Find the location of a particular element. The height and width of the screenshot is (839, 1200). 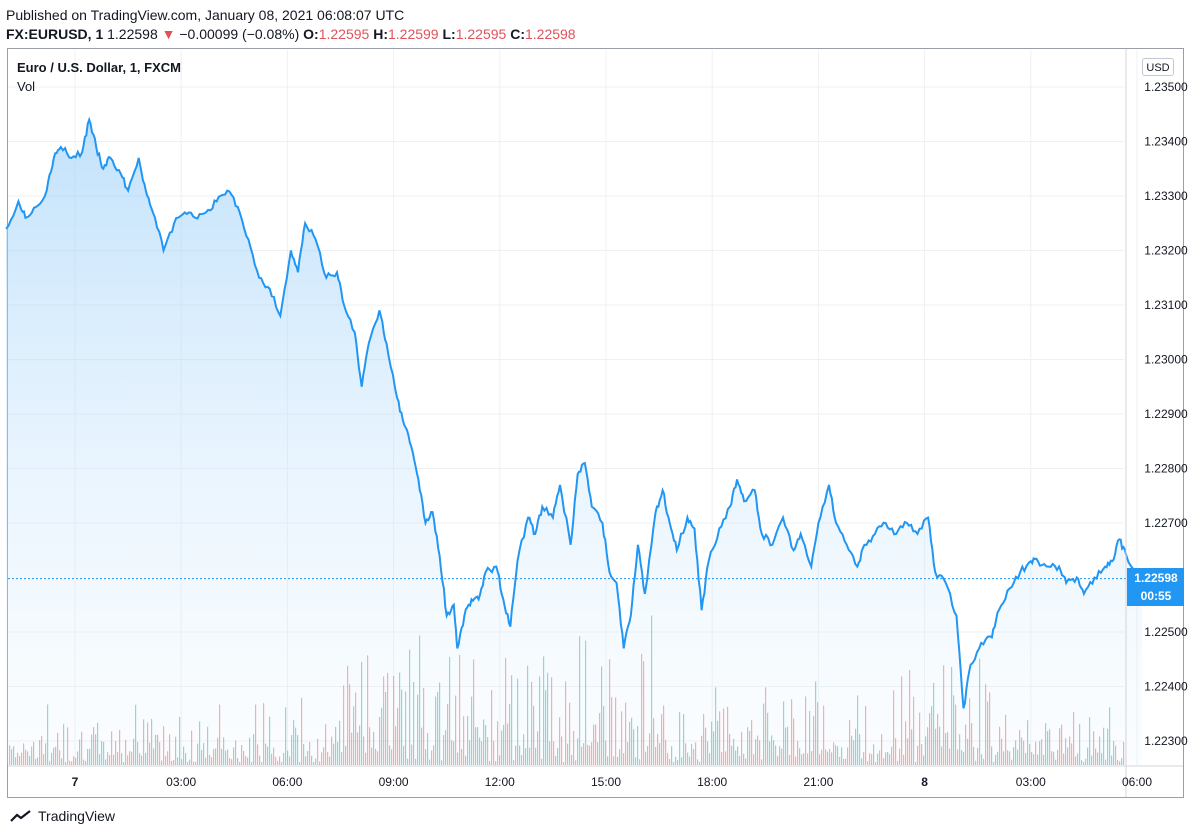

price-tick-label: 1.22700 is located at coordinates (1166, 523).